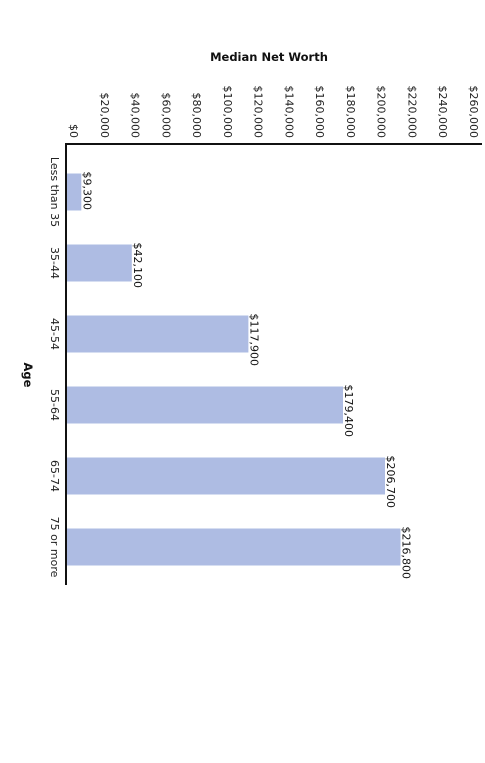 This screenshot has height=763, width=485. Describe the element at coordinates (253, 340) in the screenshot. I see `data-label: $117,900` at that location.